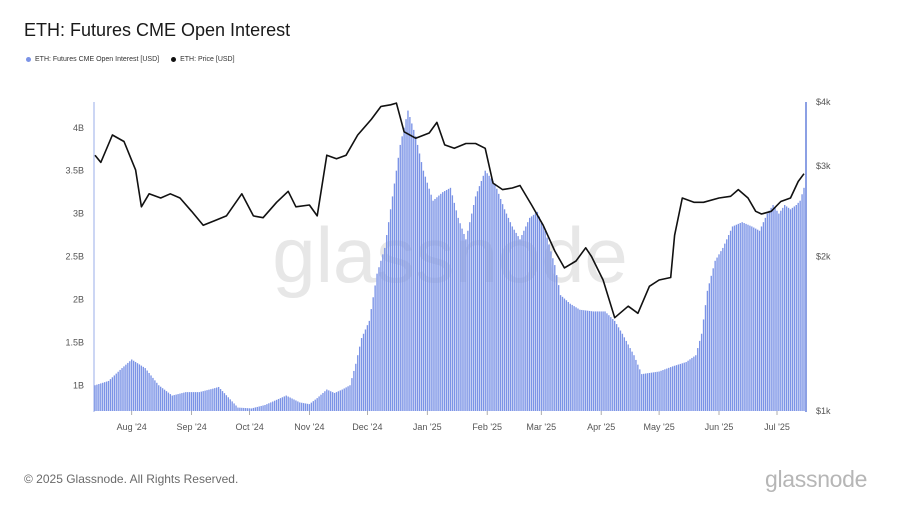 This screenshot has height=506, width=900. Describe the element at coordinates (487, 427) in the screenshot. I see `x-tick-label: Feb '25` at that location.